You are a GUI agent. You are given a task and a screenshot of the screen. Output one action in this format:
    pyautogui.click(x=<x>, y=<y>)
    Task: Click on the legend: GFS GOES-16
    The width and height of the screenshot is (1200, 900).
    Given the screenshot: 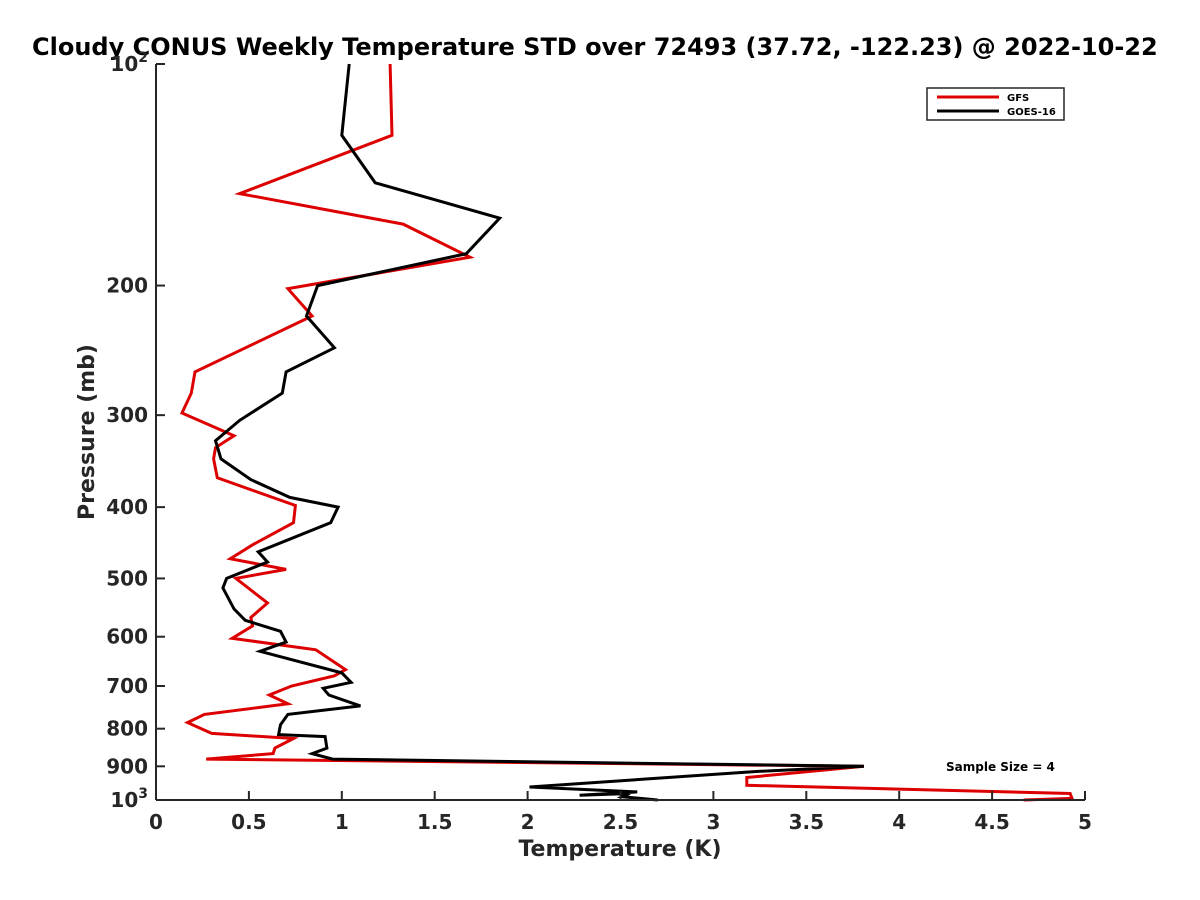 What is the action you would take?
    pyautogui.click(x=995, y=104)
    